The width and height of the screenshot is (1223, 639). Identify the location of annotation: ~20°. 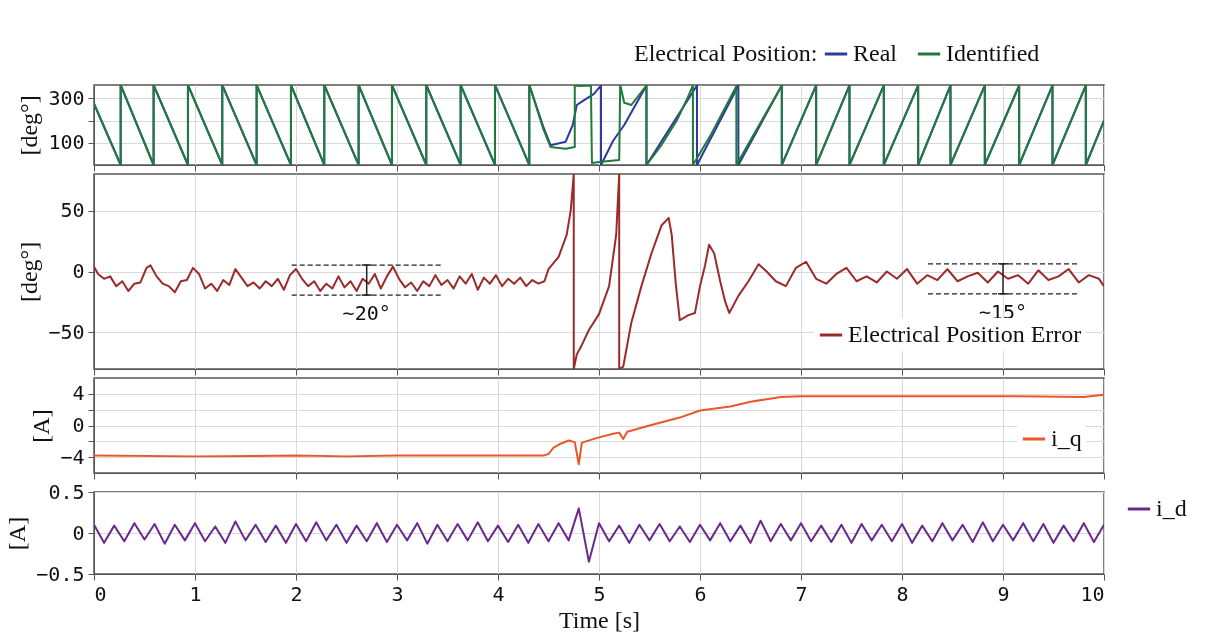
(366, 313).